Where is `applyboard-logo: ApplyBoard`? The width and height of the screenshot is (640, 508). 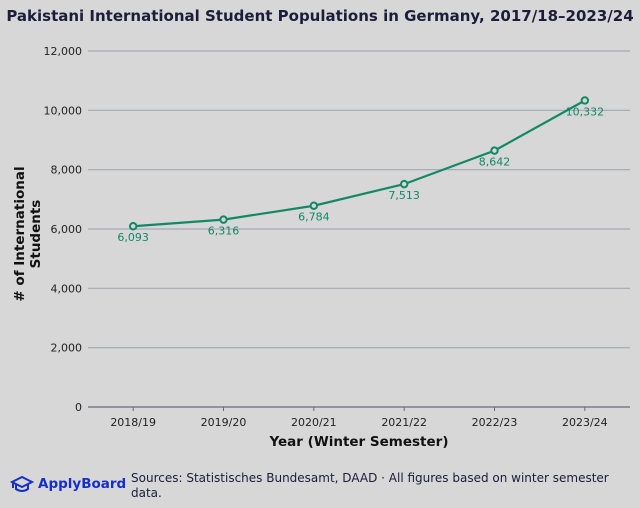
applyboard-logo: ApplyBoard is located at coordinates (68, 484).